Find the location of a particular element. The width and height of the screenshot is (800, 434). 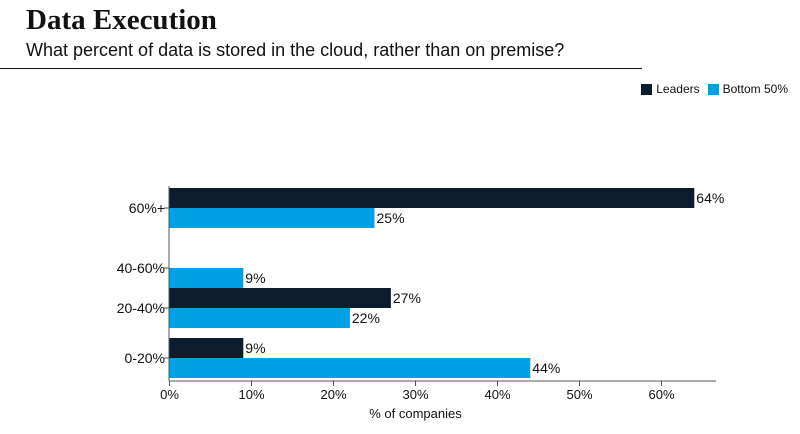

legend-label-leaders: Leaders is located at coordinates (678, 89).